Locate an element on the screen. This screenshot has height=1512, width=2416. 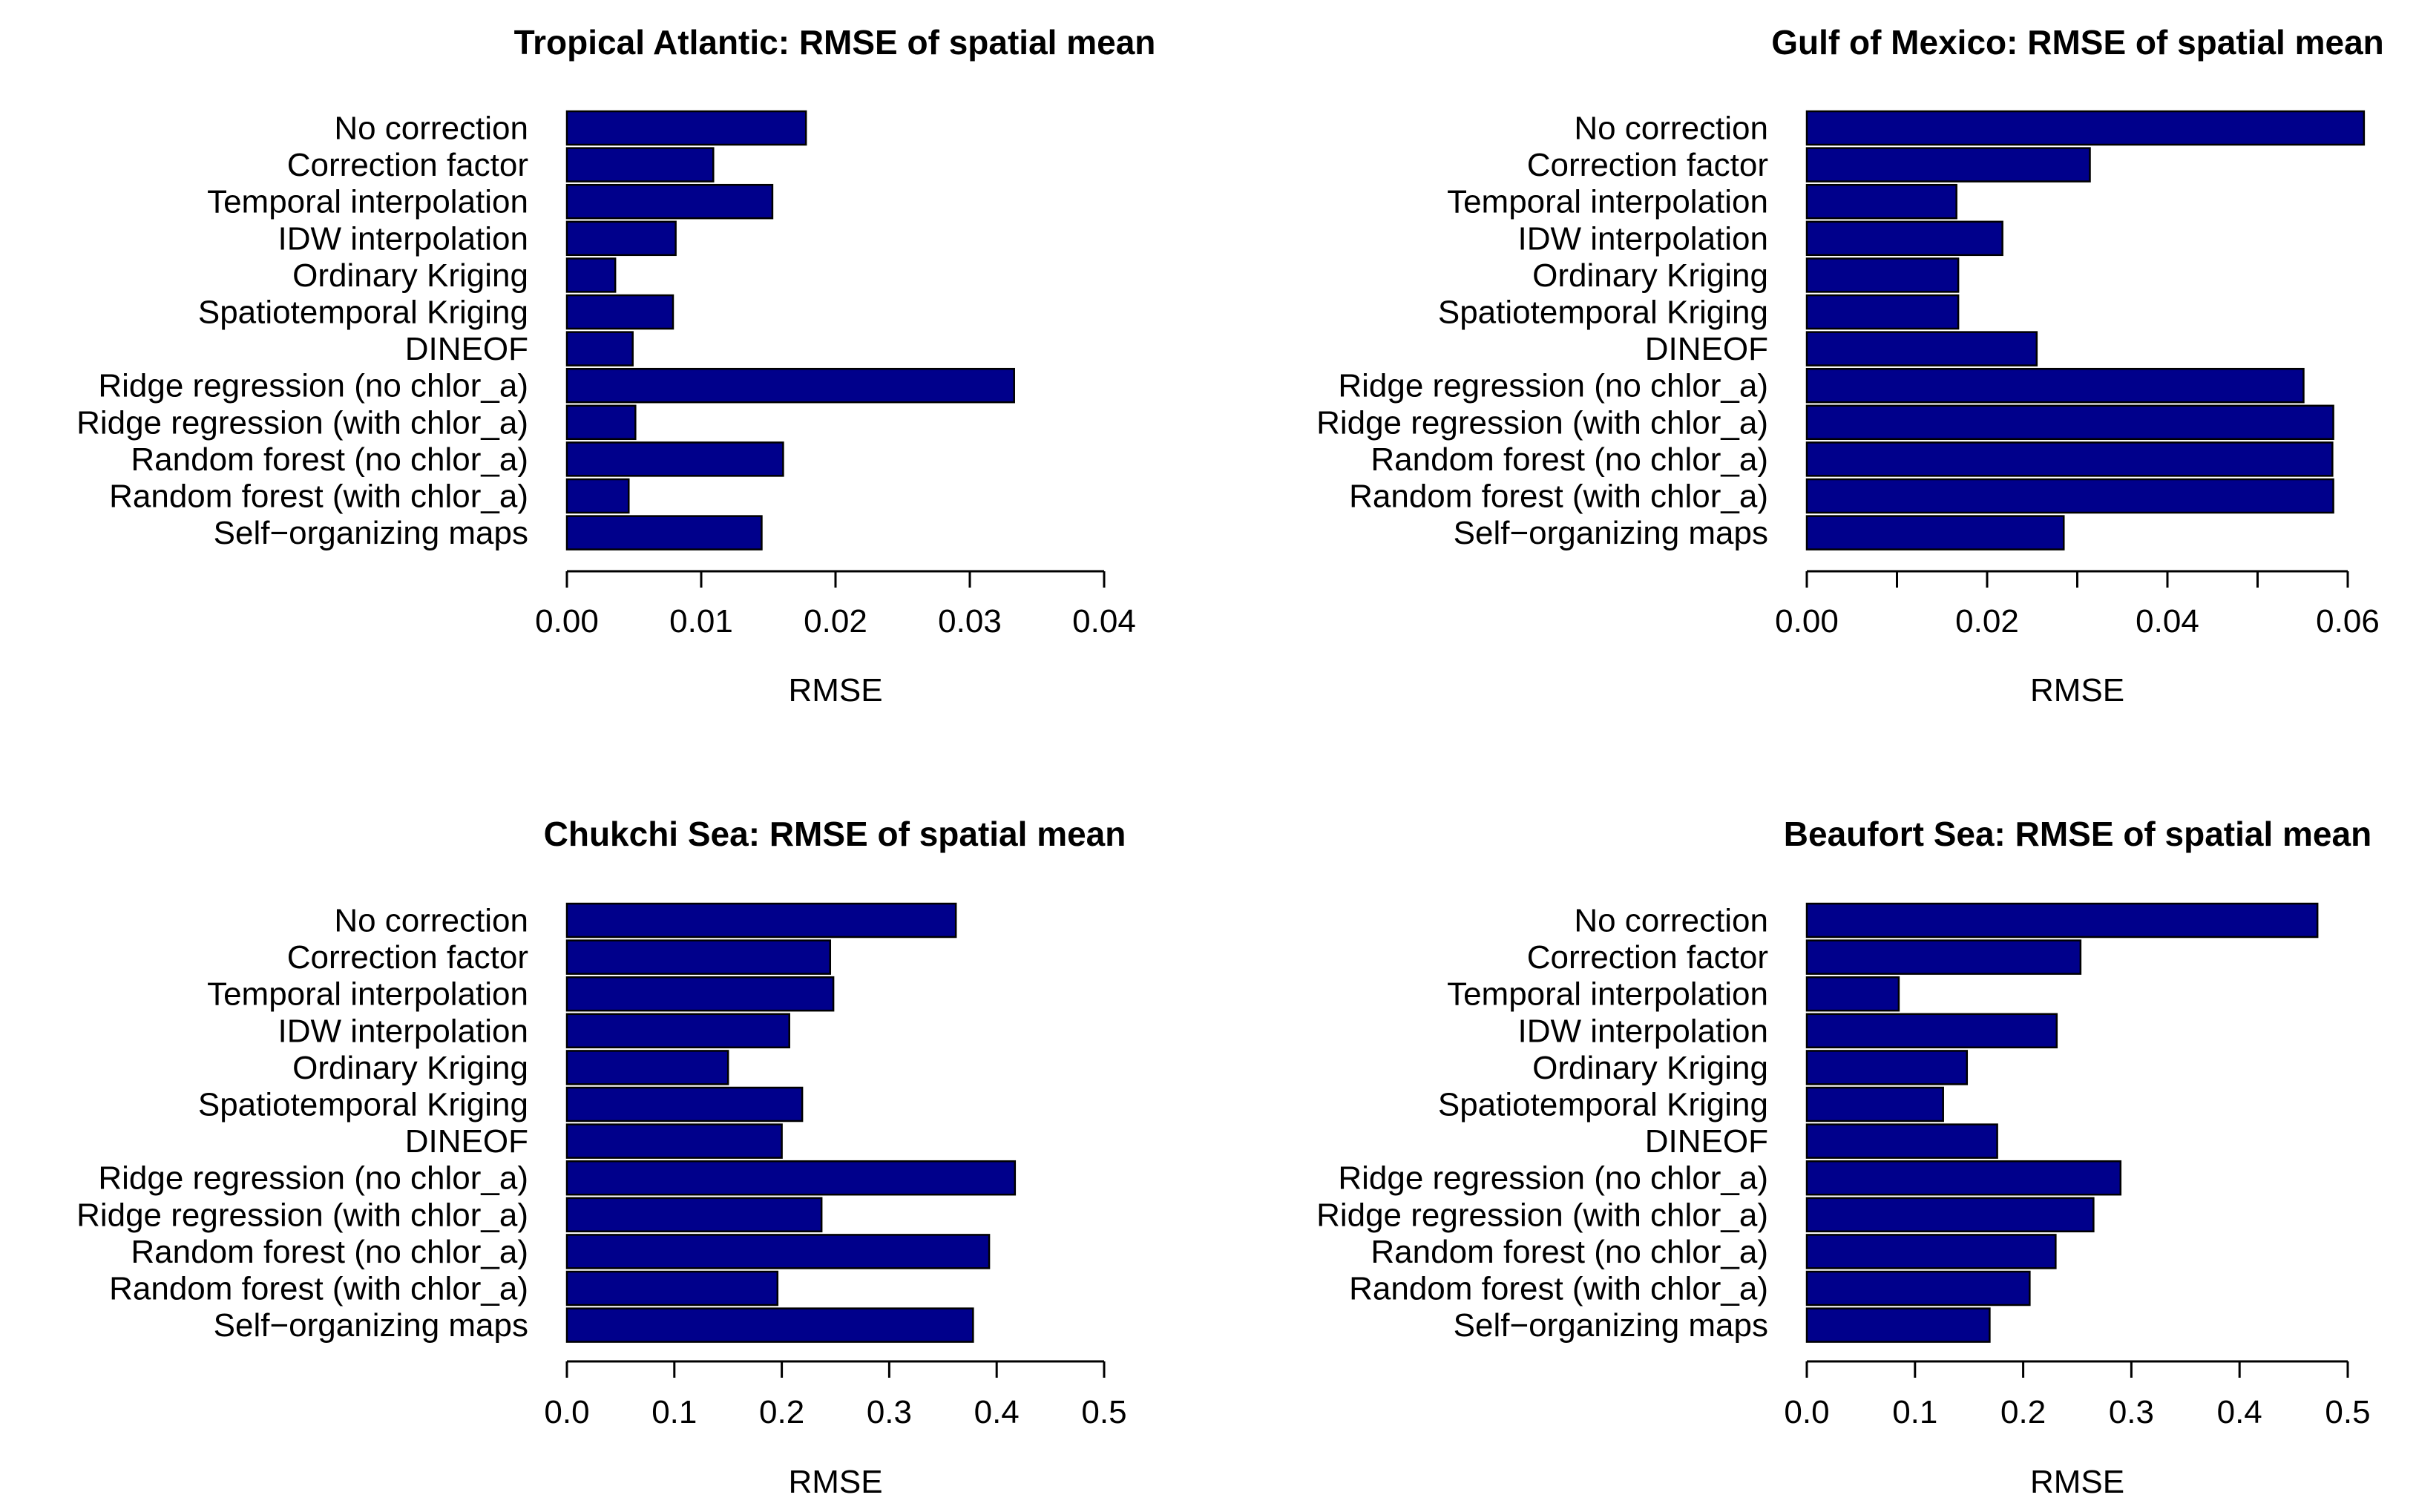
x-tick-label: 0.0 is located at coordinates (1807, 1412).